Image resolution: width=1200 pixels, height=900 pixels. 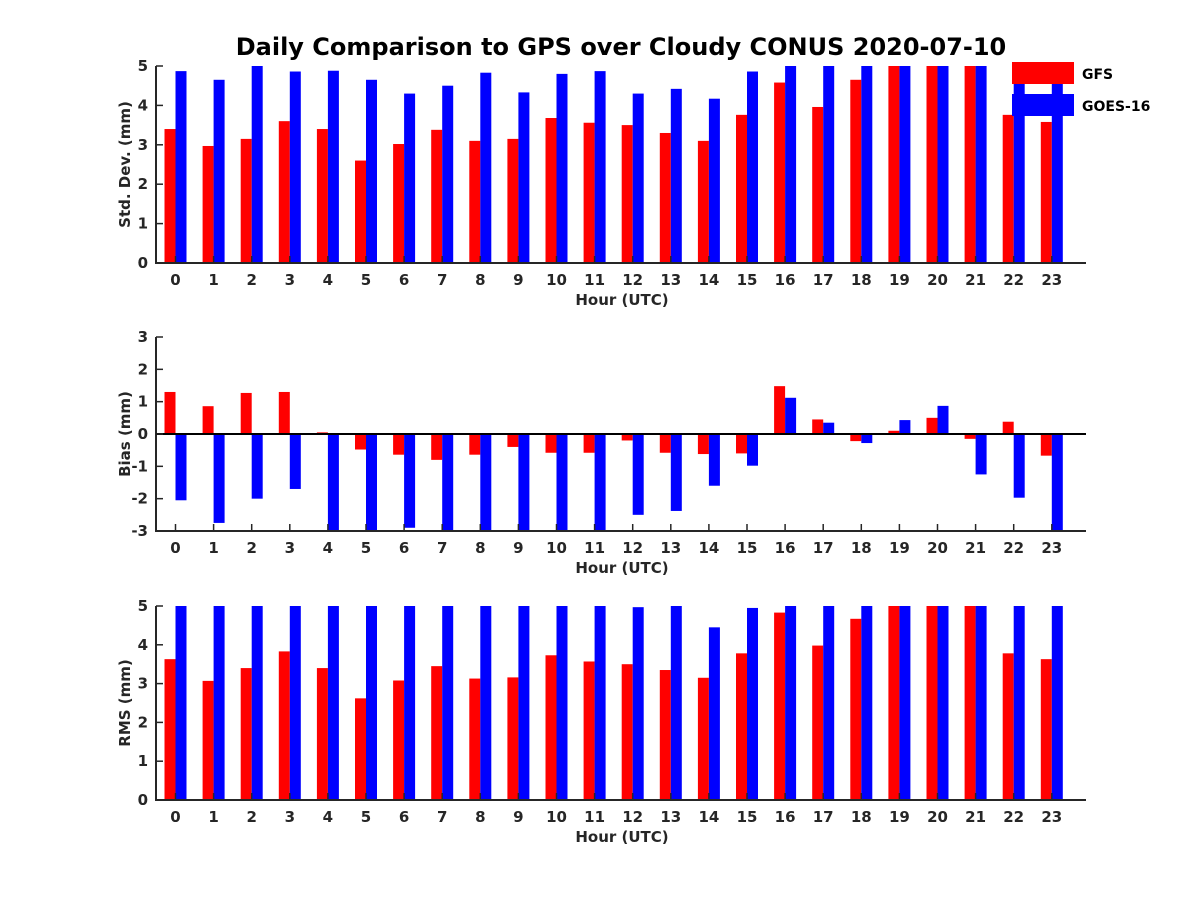 I want to click on y-tick-label: -1, so click(x=139, y=466).